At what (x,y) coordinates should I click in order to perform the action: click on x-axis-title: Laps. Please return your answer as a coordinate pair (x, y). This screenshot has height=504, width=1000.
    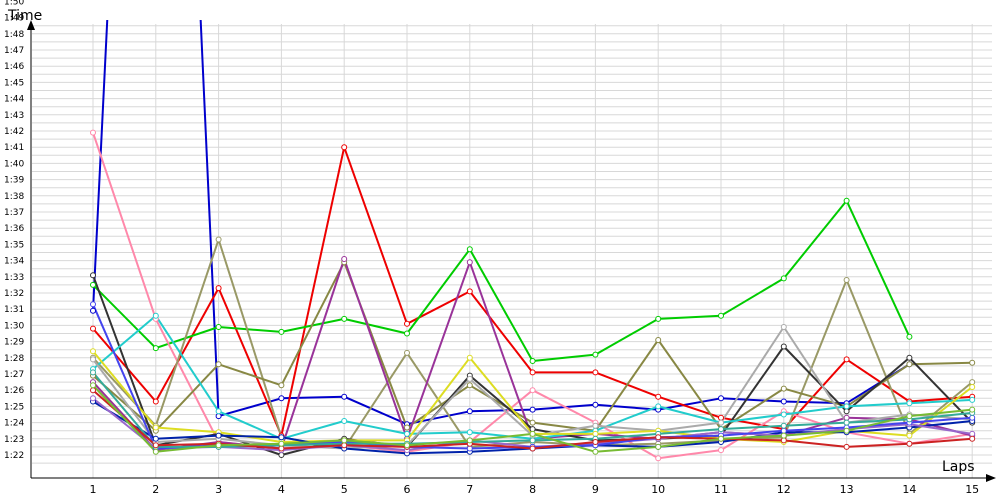
    Looking at the image, I should click on (958, 467).